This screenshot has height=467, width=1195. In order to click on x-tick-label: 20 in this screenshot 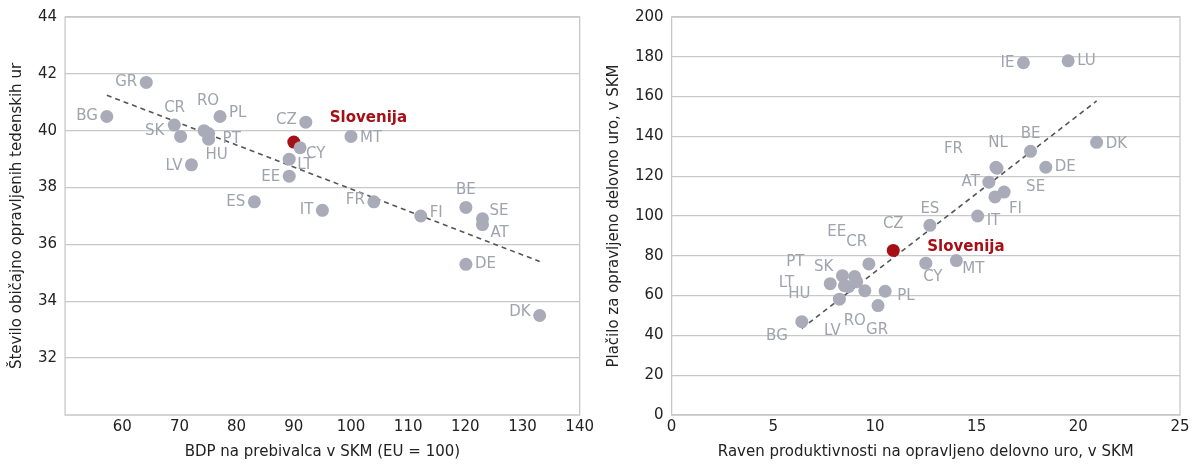, I will do `click(1078, 425)`.